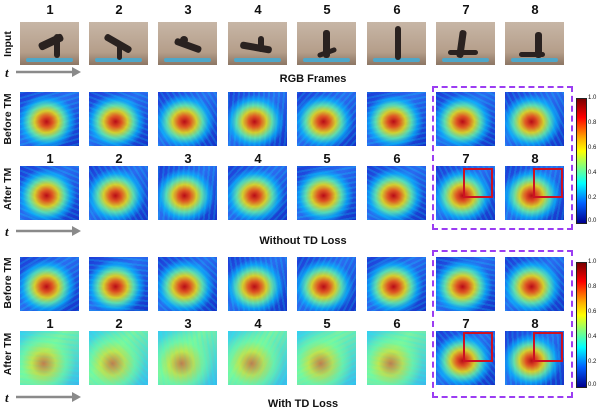  Describe the element at coordinates (258, 323) in the screenshot. I see `frame-number-4-s2: 4` at that location.